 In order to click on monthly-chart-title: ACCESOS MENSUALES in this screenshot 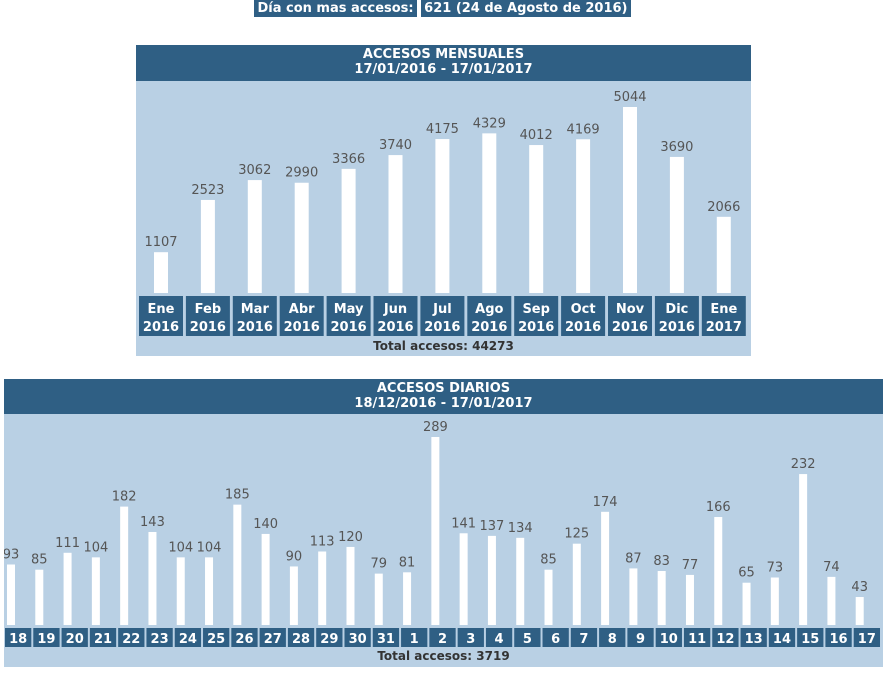, I will do `click(443, 54)`.